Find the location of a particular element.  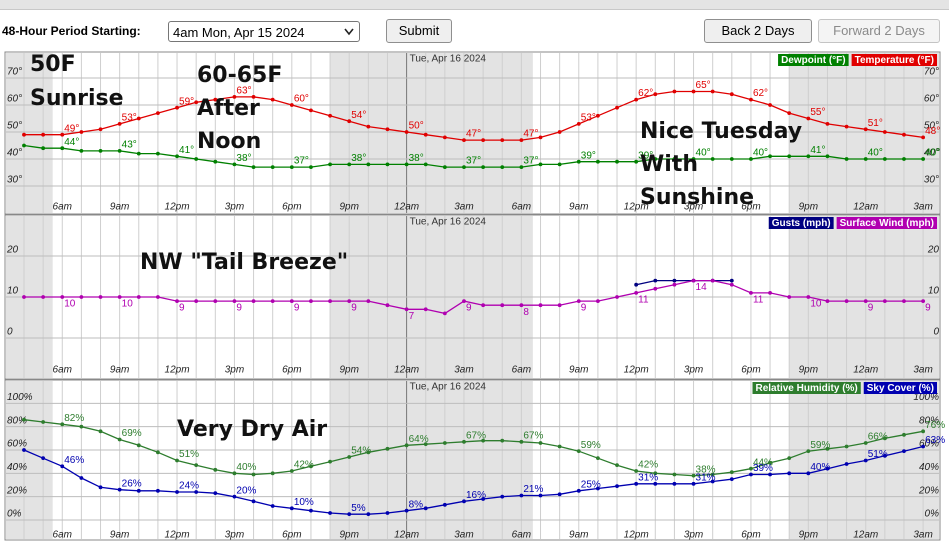

value-label: 53° is located at coordinates (129, 118).